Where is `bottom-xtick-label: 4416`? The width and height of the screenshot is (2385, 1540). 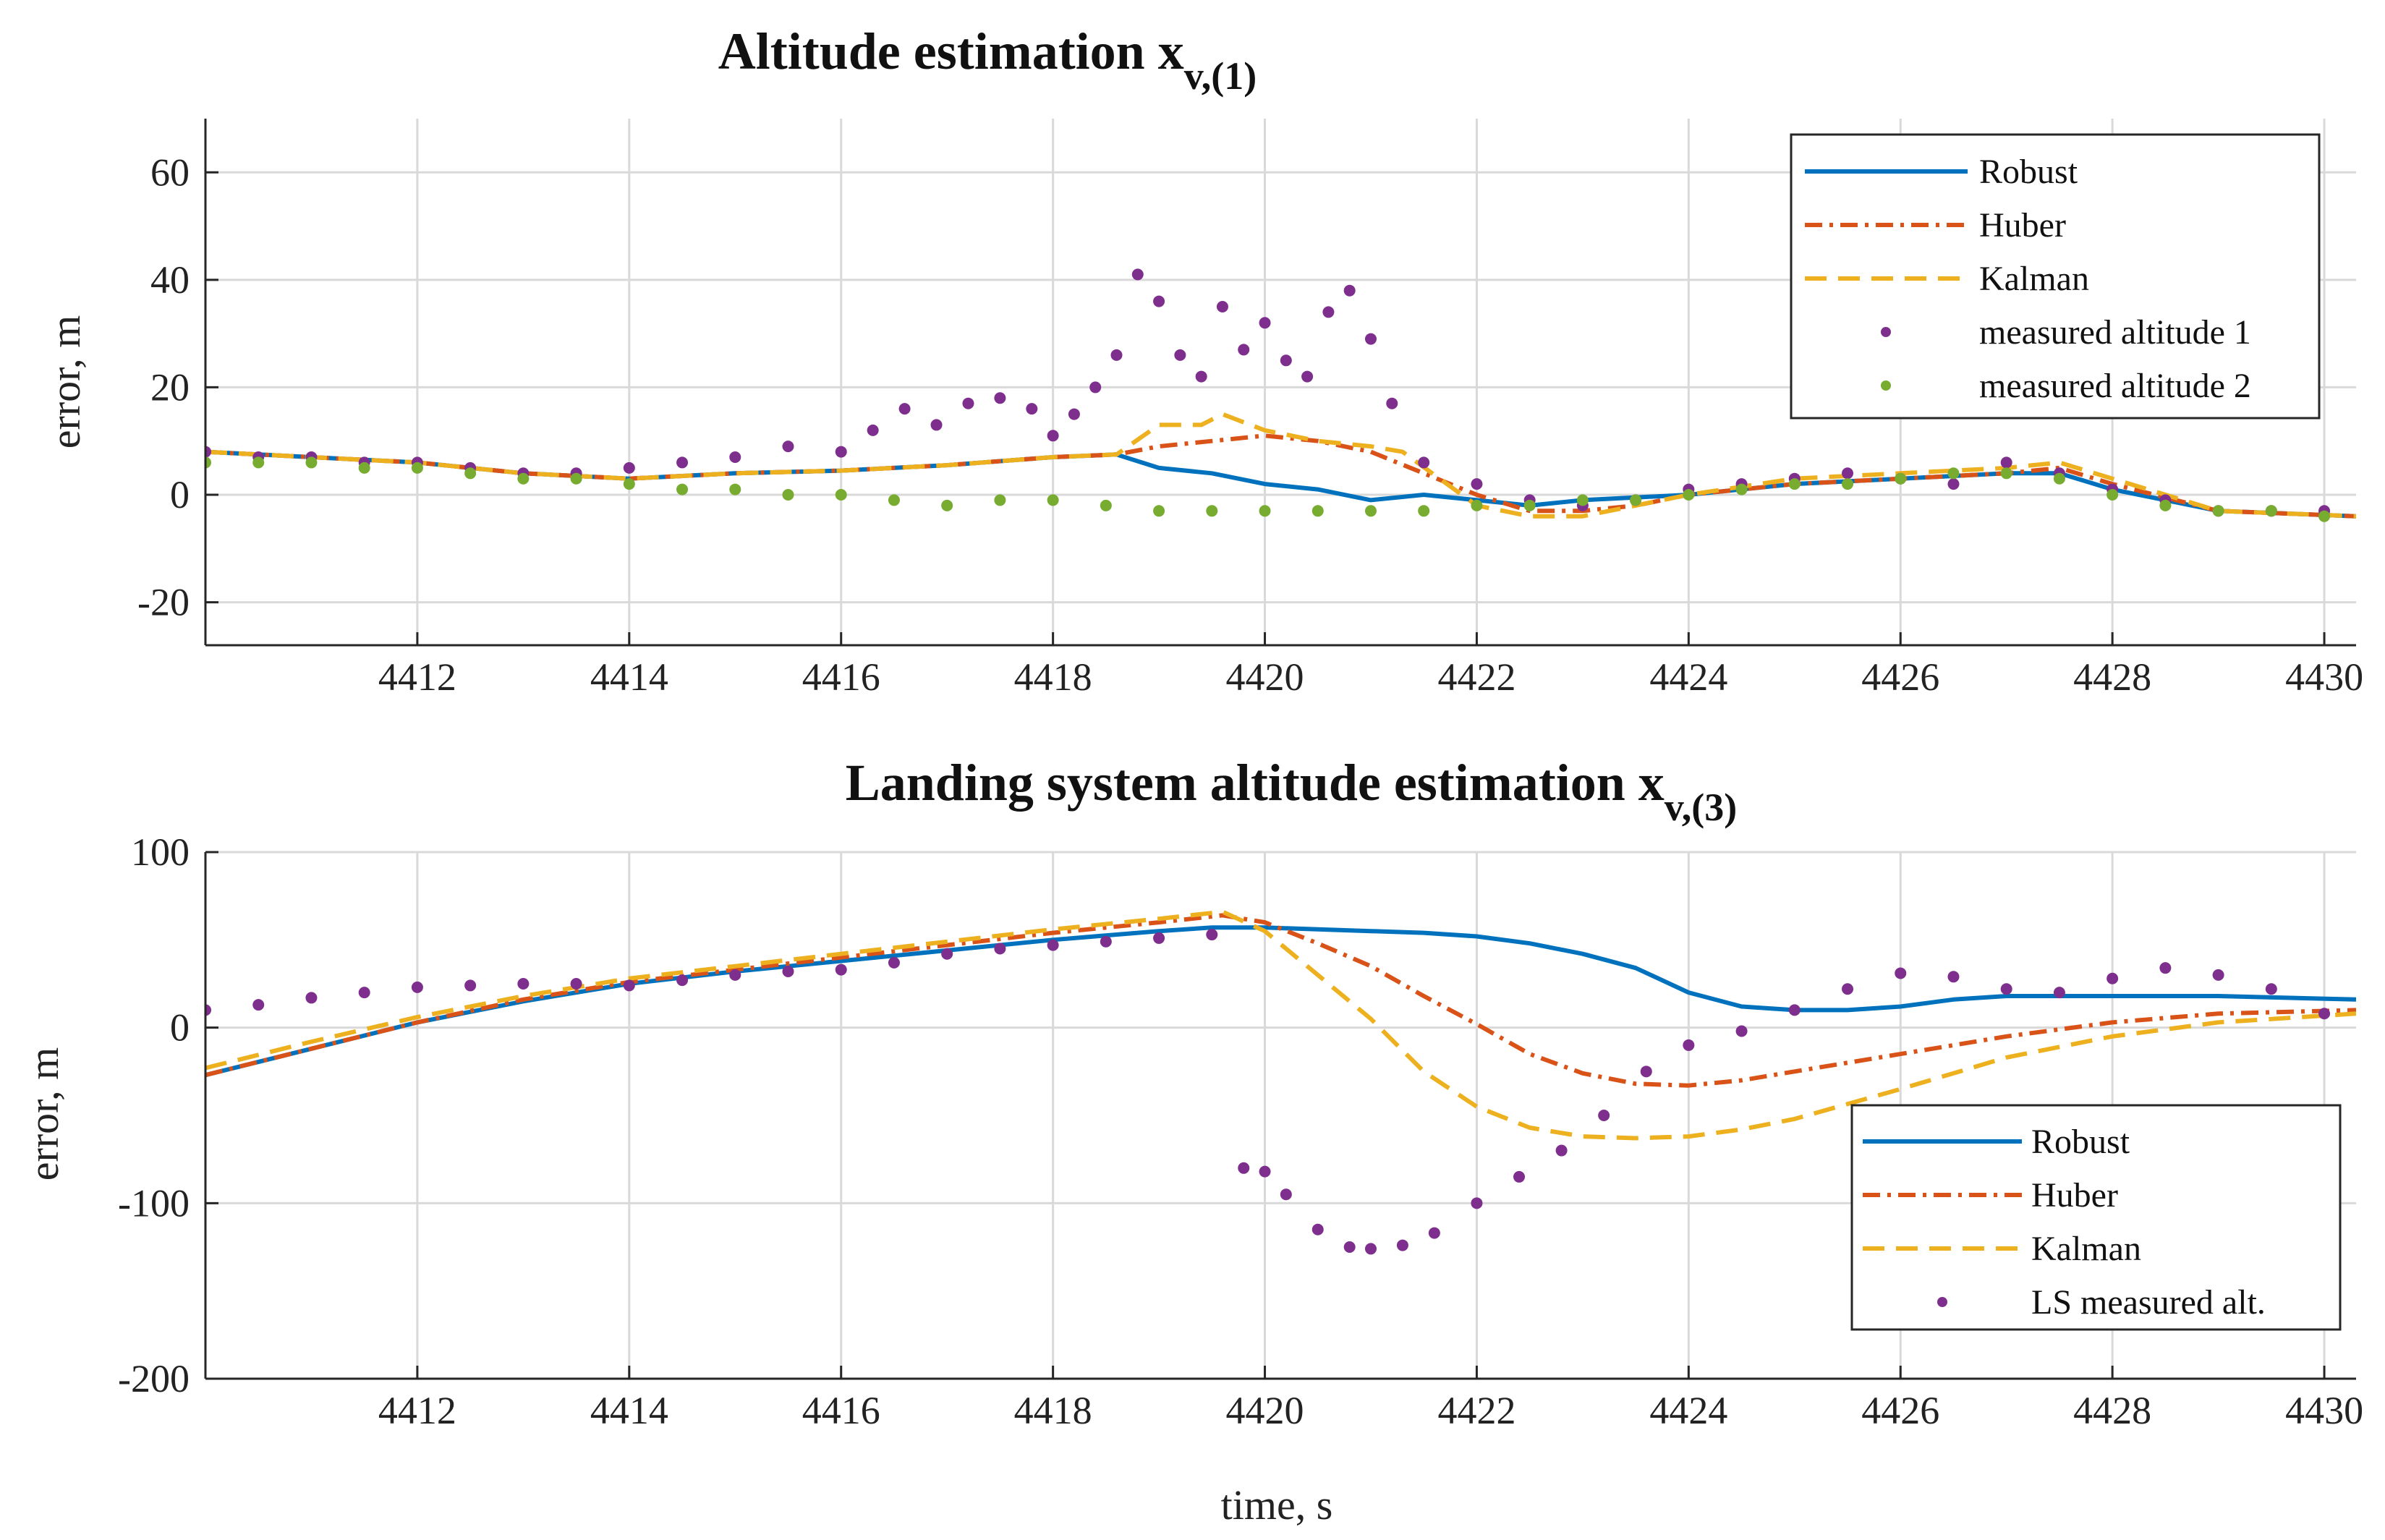
bottom-xtick-label: 4416 is located at coordinates (841, 1410).